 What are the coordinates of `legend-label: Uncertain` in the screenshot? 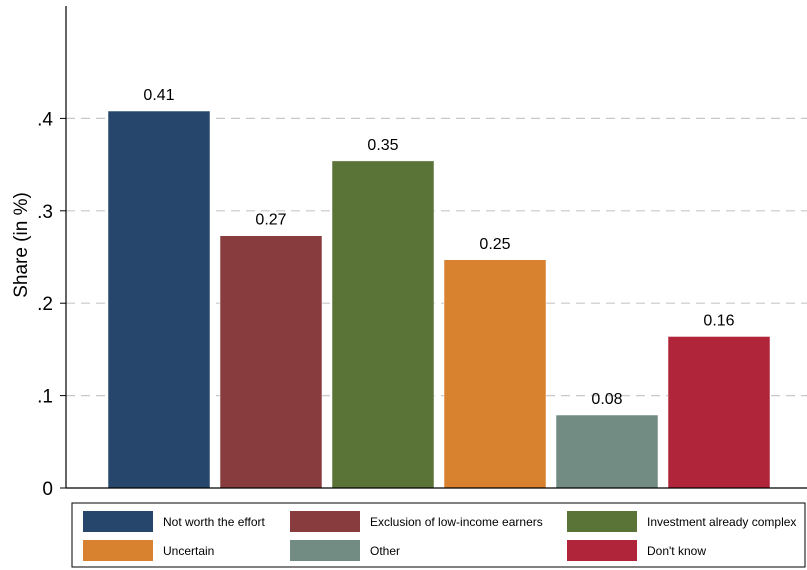 It's located at (188, 551).